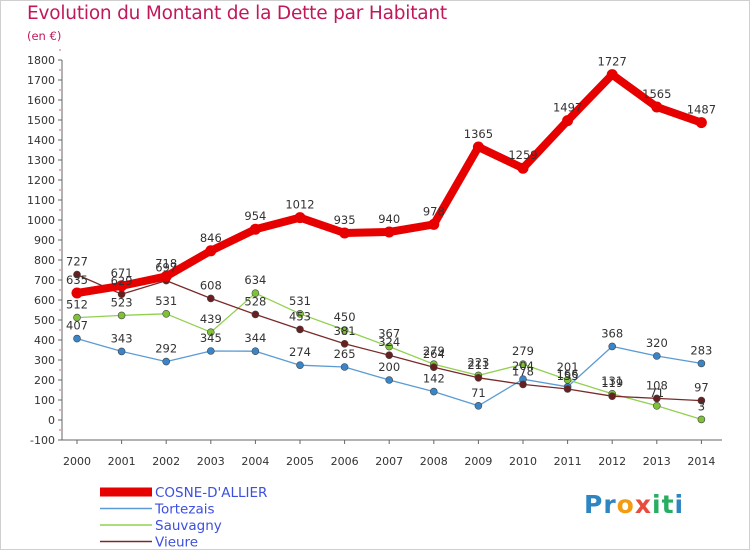 The width and height of the screenshot is (750, 550). I want to click on data-label-sauvagny: 279, so click(523, 351).